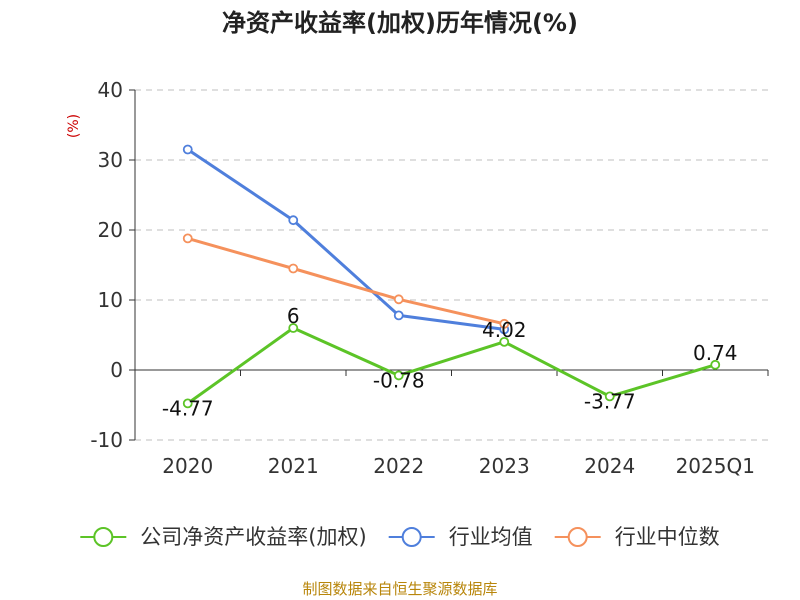 This screenshot has width=800, height=600. Describe the element at coordinates (253, 537) in the screenshot. I see `legend-label: 公司净资产收益率(加权)` at that location.